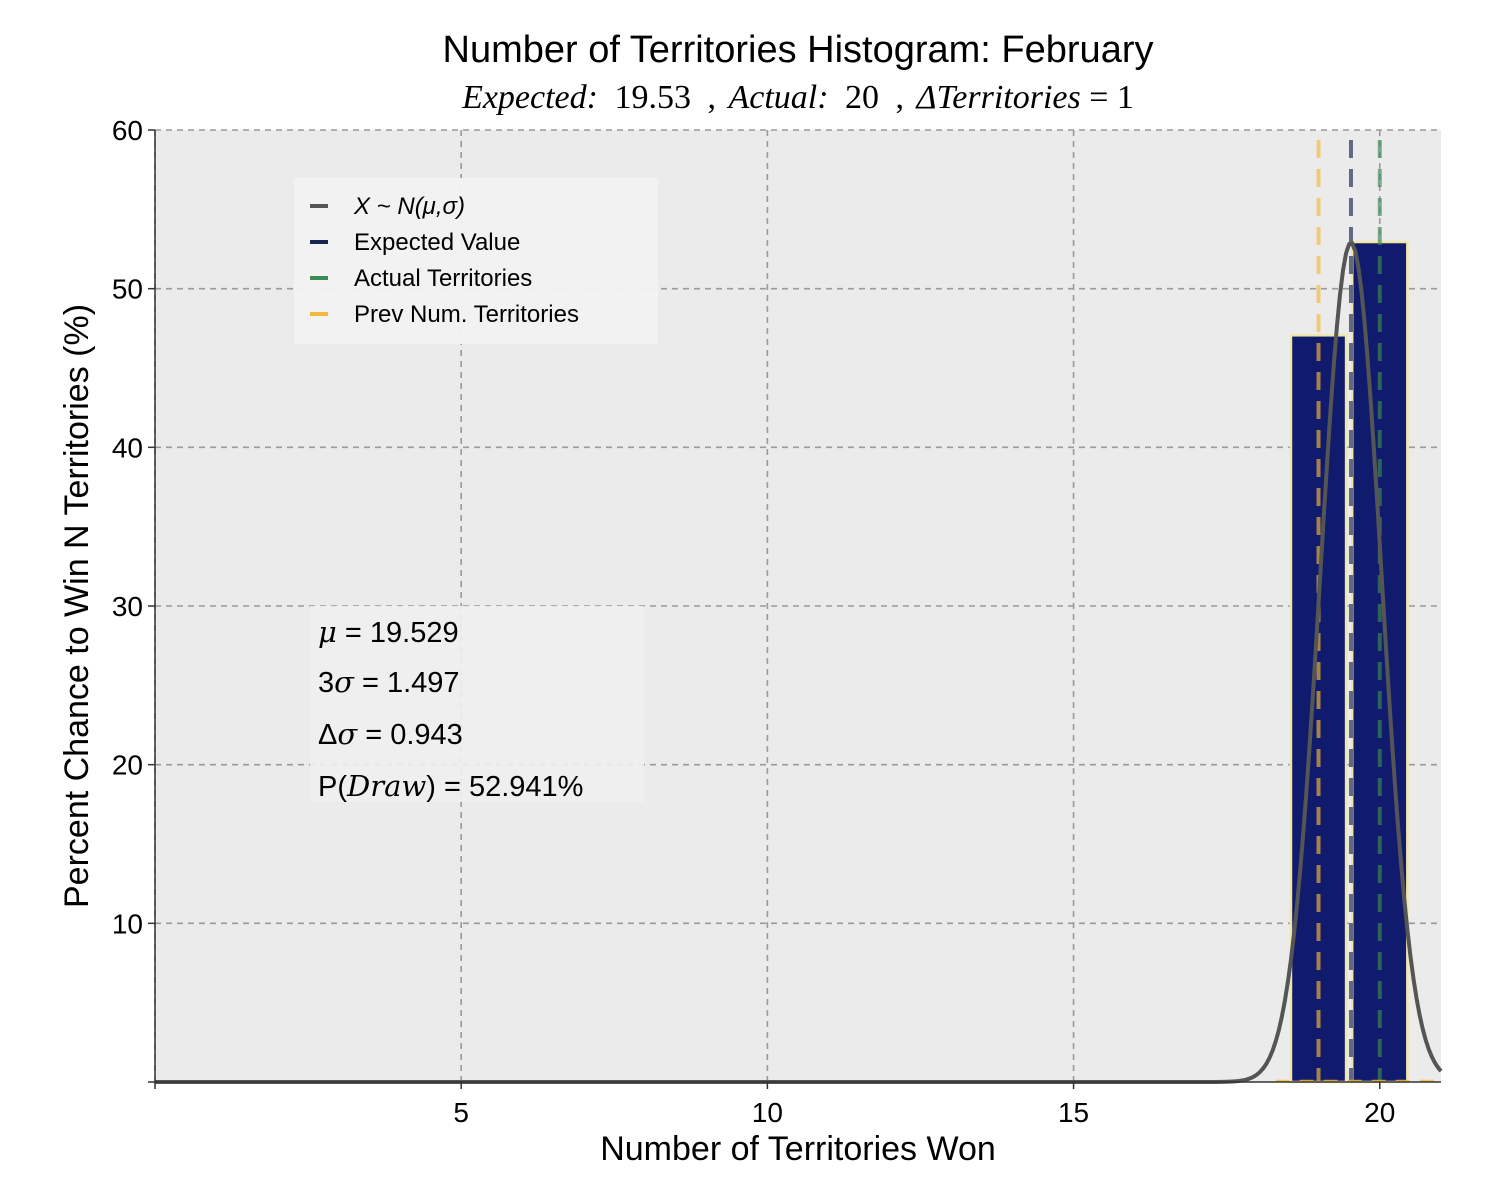 The height and width of the screenshot is (1200, 1500). Describe the element at coordinates (409, 206) in the screenshot. I see `legend-label: X ~ N(μ,σ)` at that location.